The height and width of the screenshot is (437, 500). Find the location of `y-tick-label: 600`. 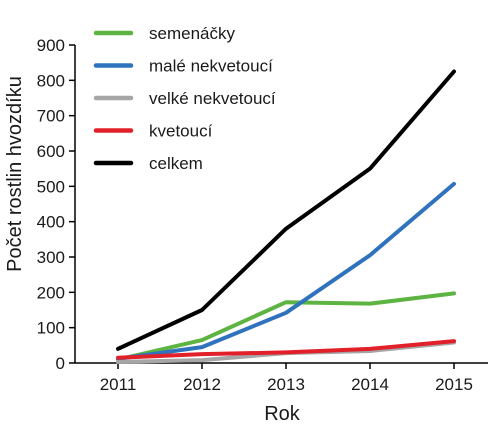

y-tick-label: 600 is located at coordinates (51, 151).